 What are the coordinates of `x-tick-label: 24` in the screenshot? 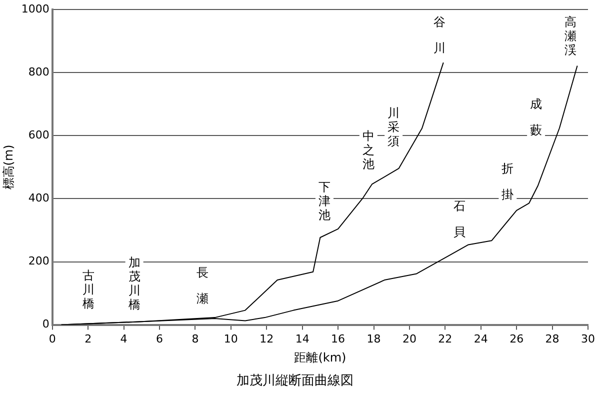 It's located at (481, 339).